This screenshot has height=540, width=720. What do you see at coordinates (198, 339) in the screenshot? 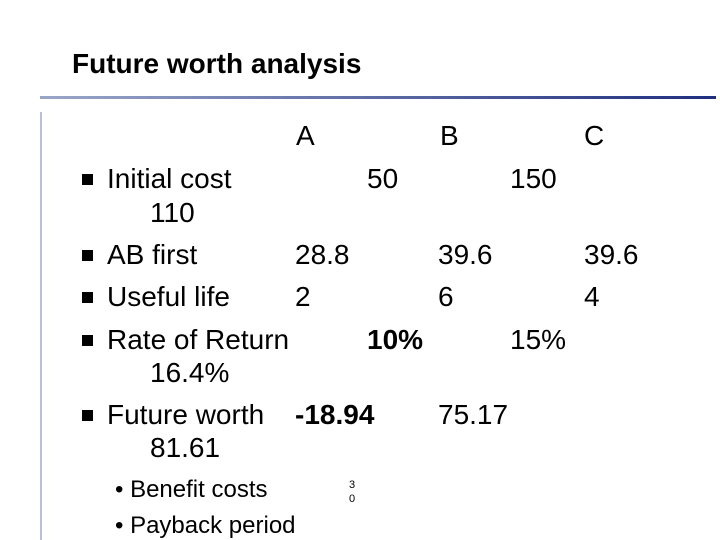
I see `row-label: Rate of Return` at bounding box center [198, 339].